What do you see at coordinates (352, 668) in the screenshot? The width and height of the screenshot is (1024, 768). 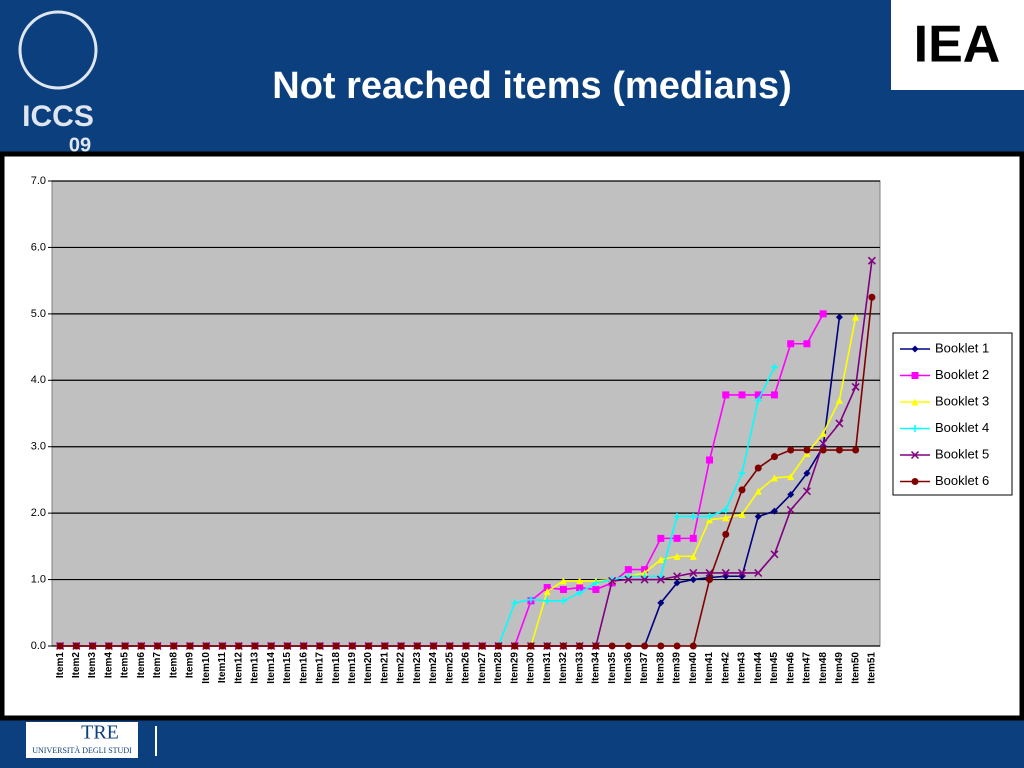 I see `x-tick-label: Item19` at bounding box center [352, 668].